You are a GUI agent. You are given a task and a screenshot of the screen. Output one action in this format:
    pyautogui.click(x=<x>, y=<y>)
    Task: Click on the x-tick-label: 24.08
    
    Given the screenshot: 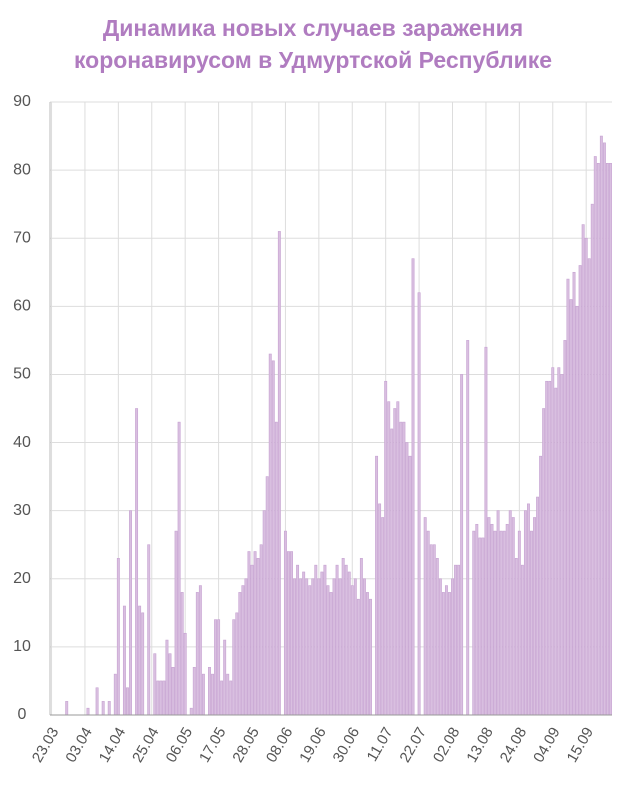 What is the action you would take?
    pyautogui.click(x=513, y=744)
    